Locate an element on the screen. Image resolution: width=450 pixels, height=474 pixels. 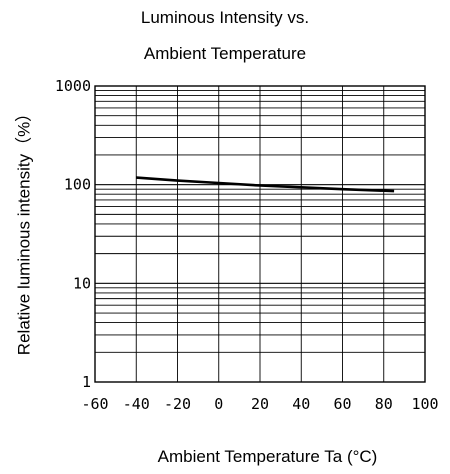
y-tick-label: 100 is located at coordinates (77, 185).